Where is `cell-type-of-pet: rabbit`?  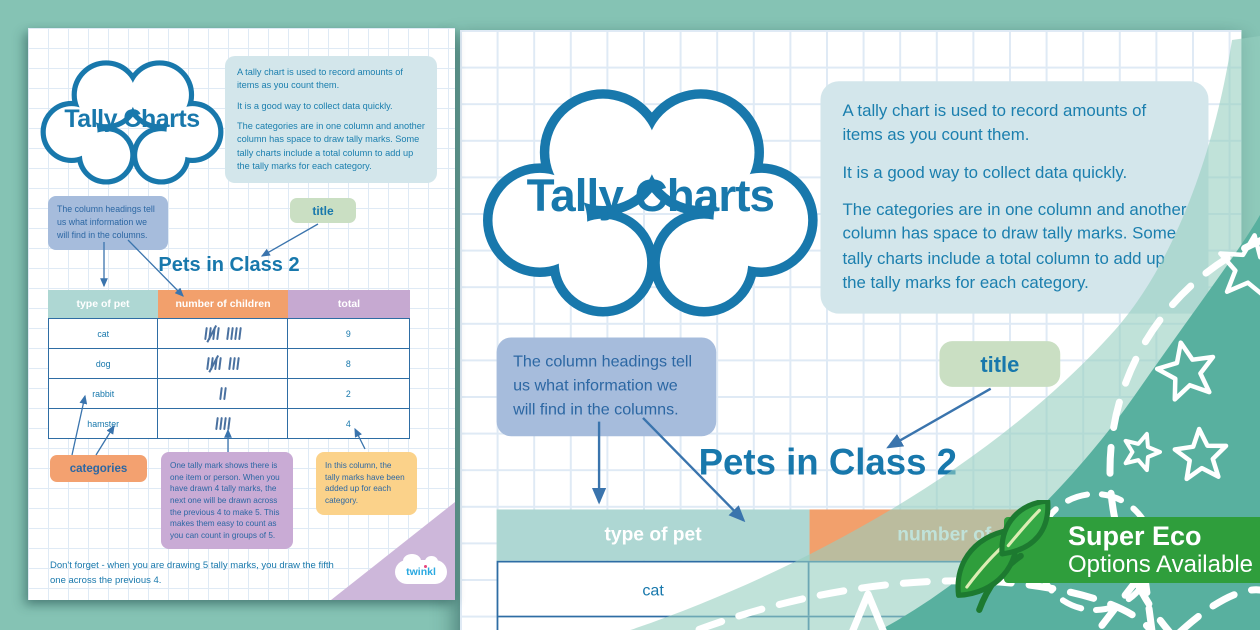
cell-type-of-pet: rabbit is located at coordinates (104, 393).